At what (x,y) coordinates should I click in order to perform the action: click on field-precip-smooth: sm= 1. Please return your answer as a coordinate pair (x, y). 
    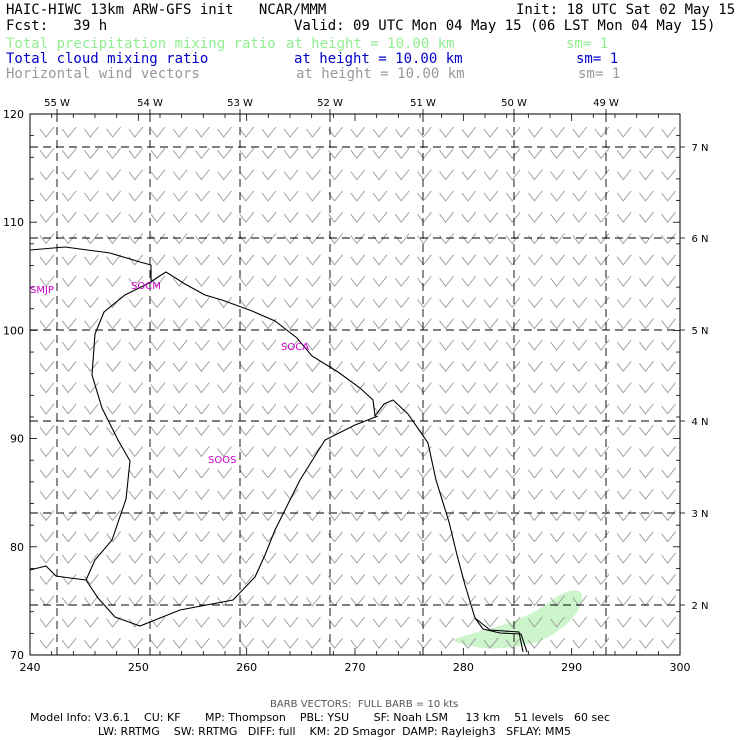
    Looking at the image, I should click on (587, 44).